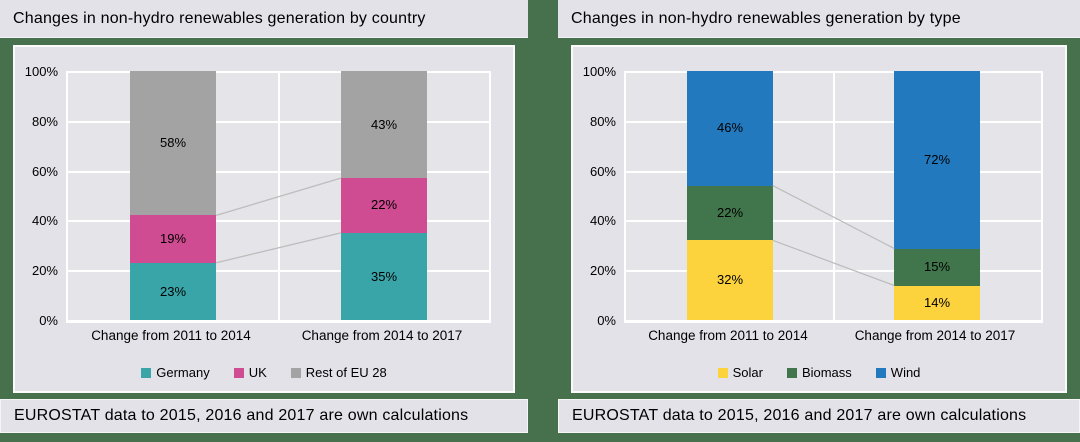 The width and height of the screenshot is (1080, 442). I want to click on legend-item-biomass: Biomass, so click(819, 372).